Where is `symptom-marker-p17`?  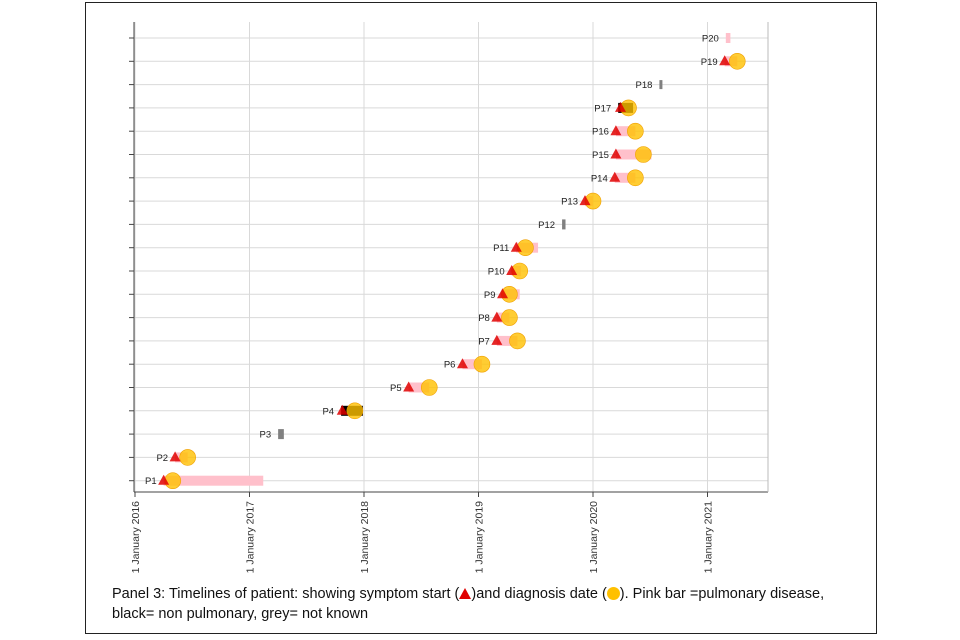 symptom-marker-p17 is located at coordinates (620, 106).